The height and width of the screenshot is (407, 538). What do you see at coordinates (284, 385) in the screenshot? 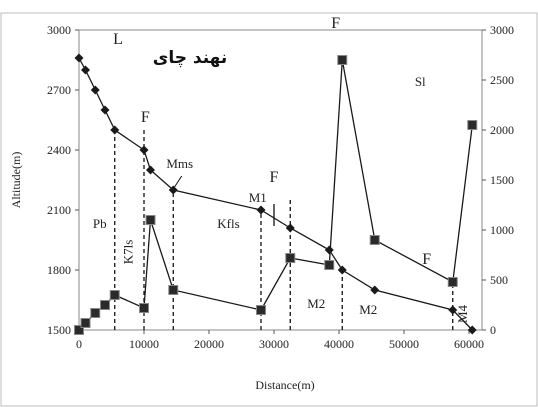
I see `x-axis-title: Distance(m)` at bounding box center [284, 385].